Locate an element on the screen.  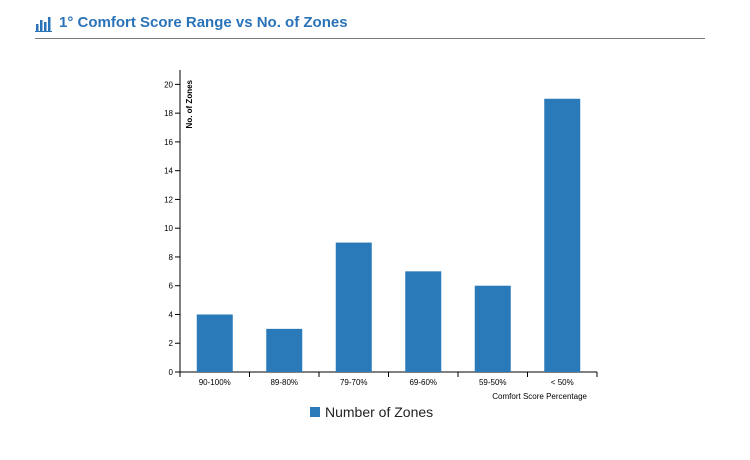
x-tick-label: 90-100% is located at coordinates (215, 382).